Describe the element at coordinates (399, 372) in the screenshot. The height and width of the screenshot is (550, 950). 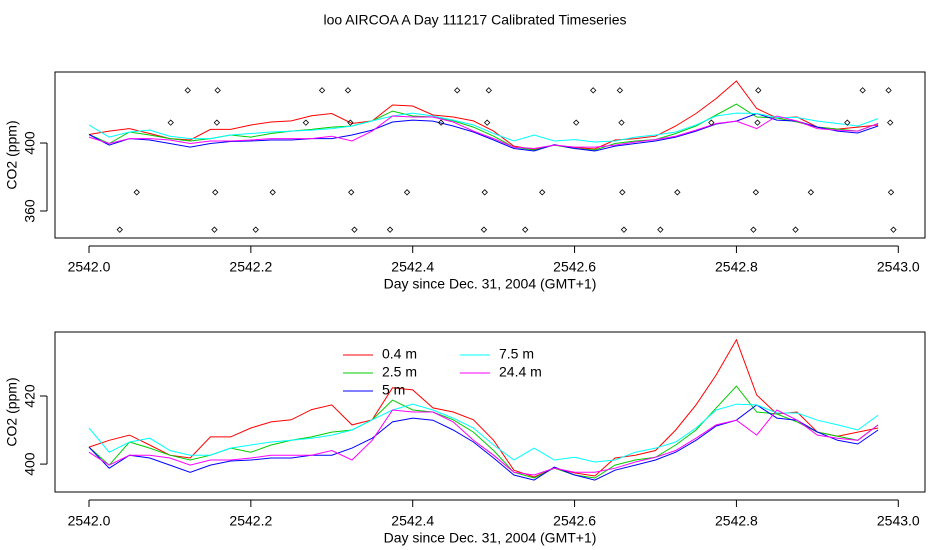
I see `legend-label: 2.5 m` at that location.